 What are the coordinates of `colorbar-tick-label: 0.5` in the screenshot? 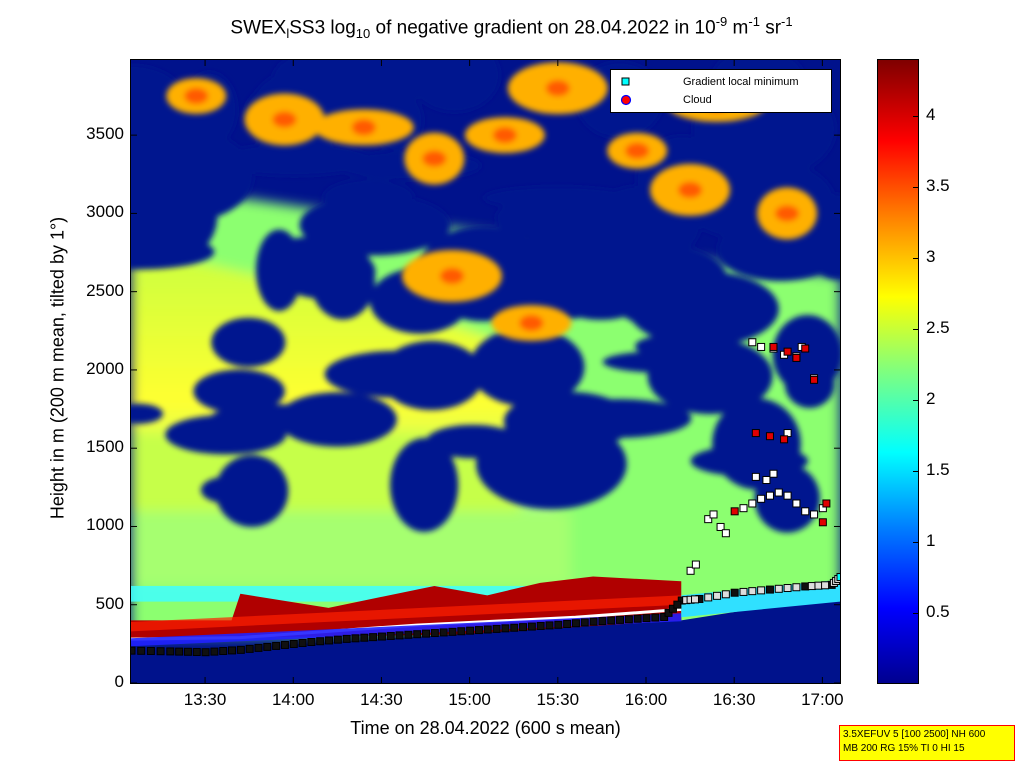 It's located at (938, 611).